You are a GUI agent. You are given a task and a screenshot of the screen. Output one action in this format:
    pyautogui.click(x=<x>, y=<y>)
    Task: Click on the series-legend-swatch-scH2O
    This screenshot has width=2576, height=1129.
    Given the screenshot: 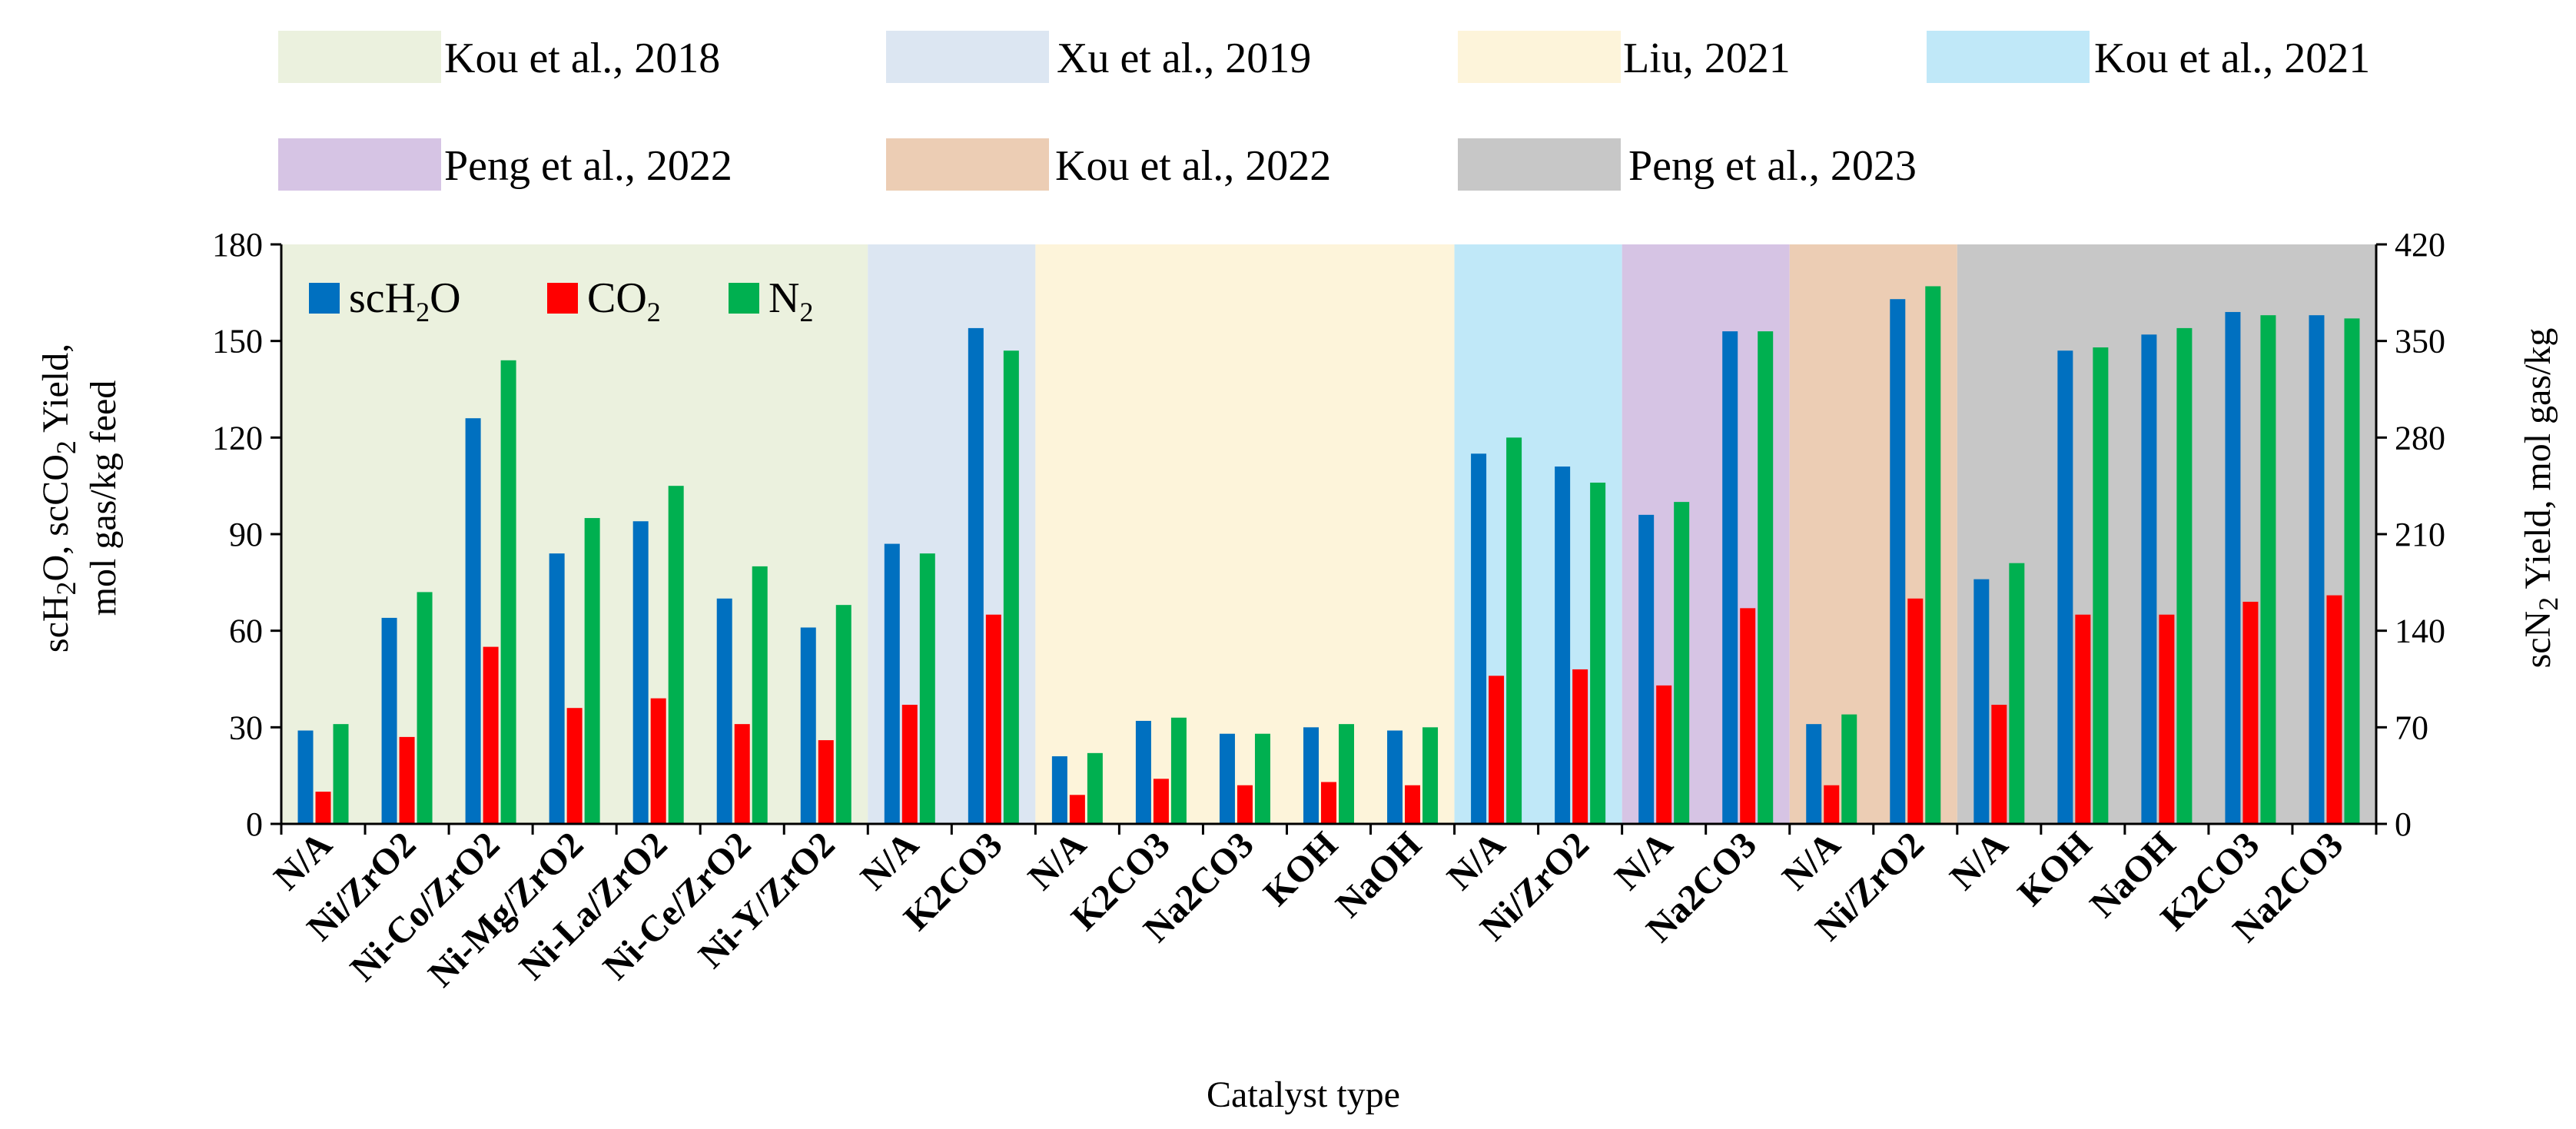 What is the action you would take?
    pyautogui.click(x=324, y=298)
    